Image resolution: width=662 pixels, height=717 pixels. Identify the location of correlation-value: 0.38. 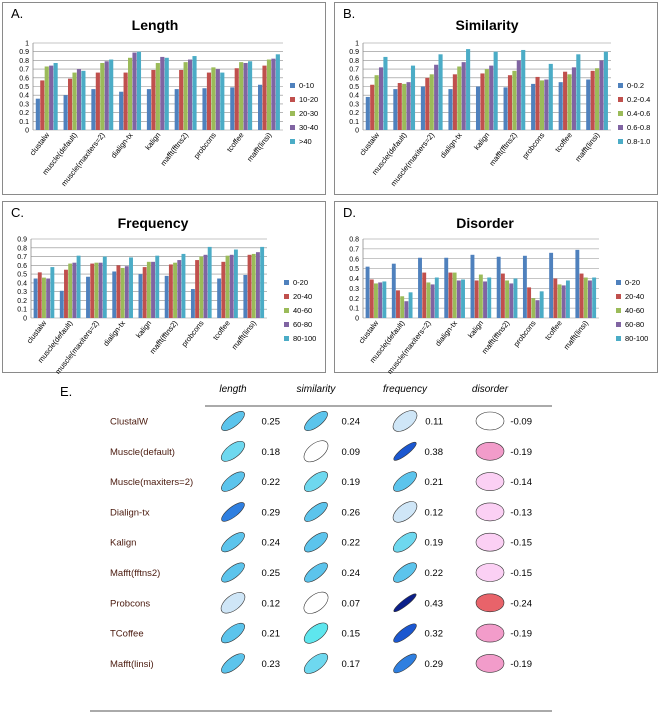
(434, 452).